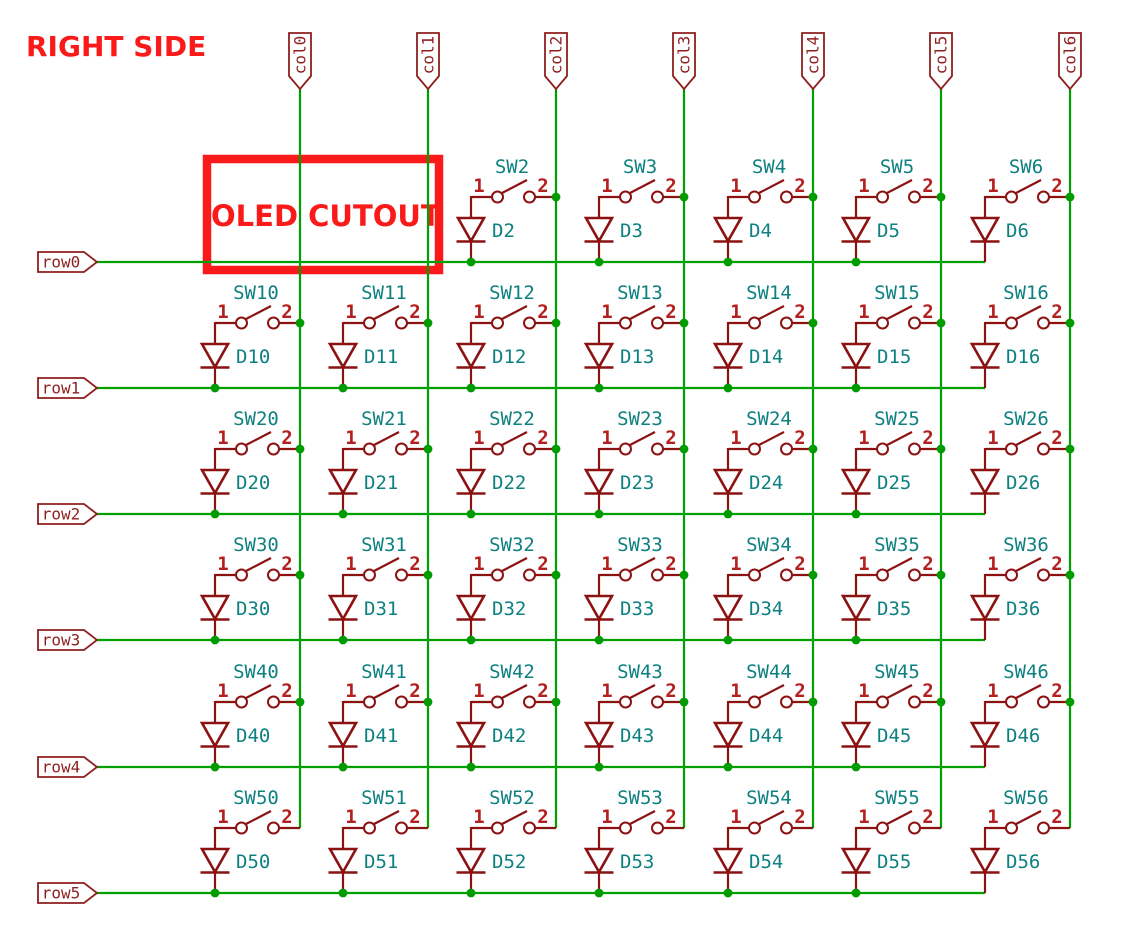 This screenshot has height=940, width=1124. What do you see at coordinates (384, 672) in the screenshot?
I see `switch-refdes: SW41` at bounding box center [384, 672].